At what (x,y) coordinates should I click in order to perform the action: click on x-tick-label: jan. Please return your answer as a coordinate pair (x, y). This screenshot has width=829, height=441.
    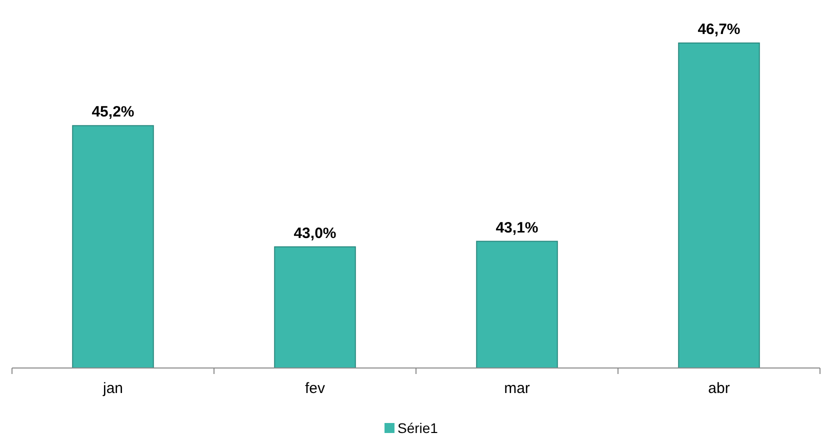
    Looking at the image, I should click on (113, 388).